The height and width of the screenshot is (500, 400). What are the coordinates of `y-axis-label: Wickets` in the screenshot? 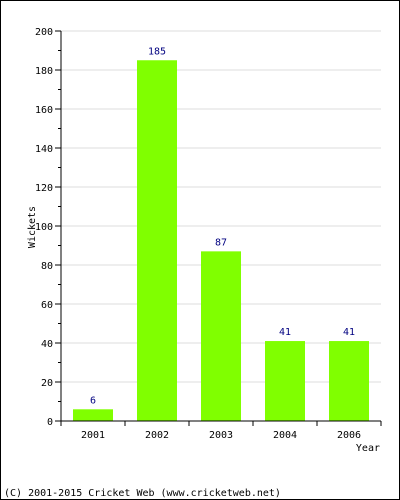 It's located at (32, 227).